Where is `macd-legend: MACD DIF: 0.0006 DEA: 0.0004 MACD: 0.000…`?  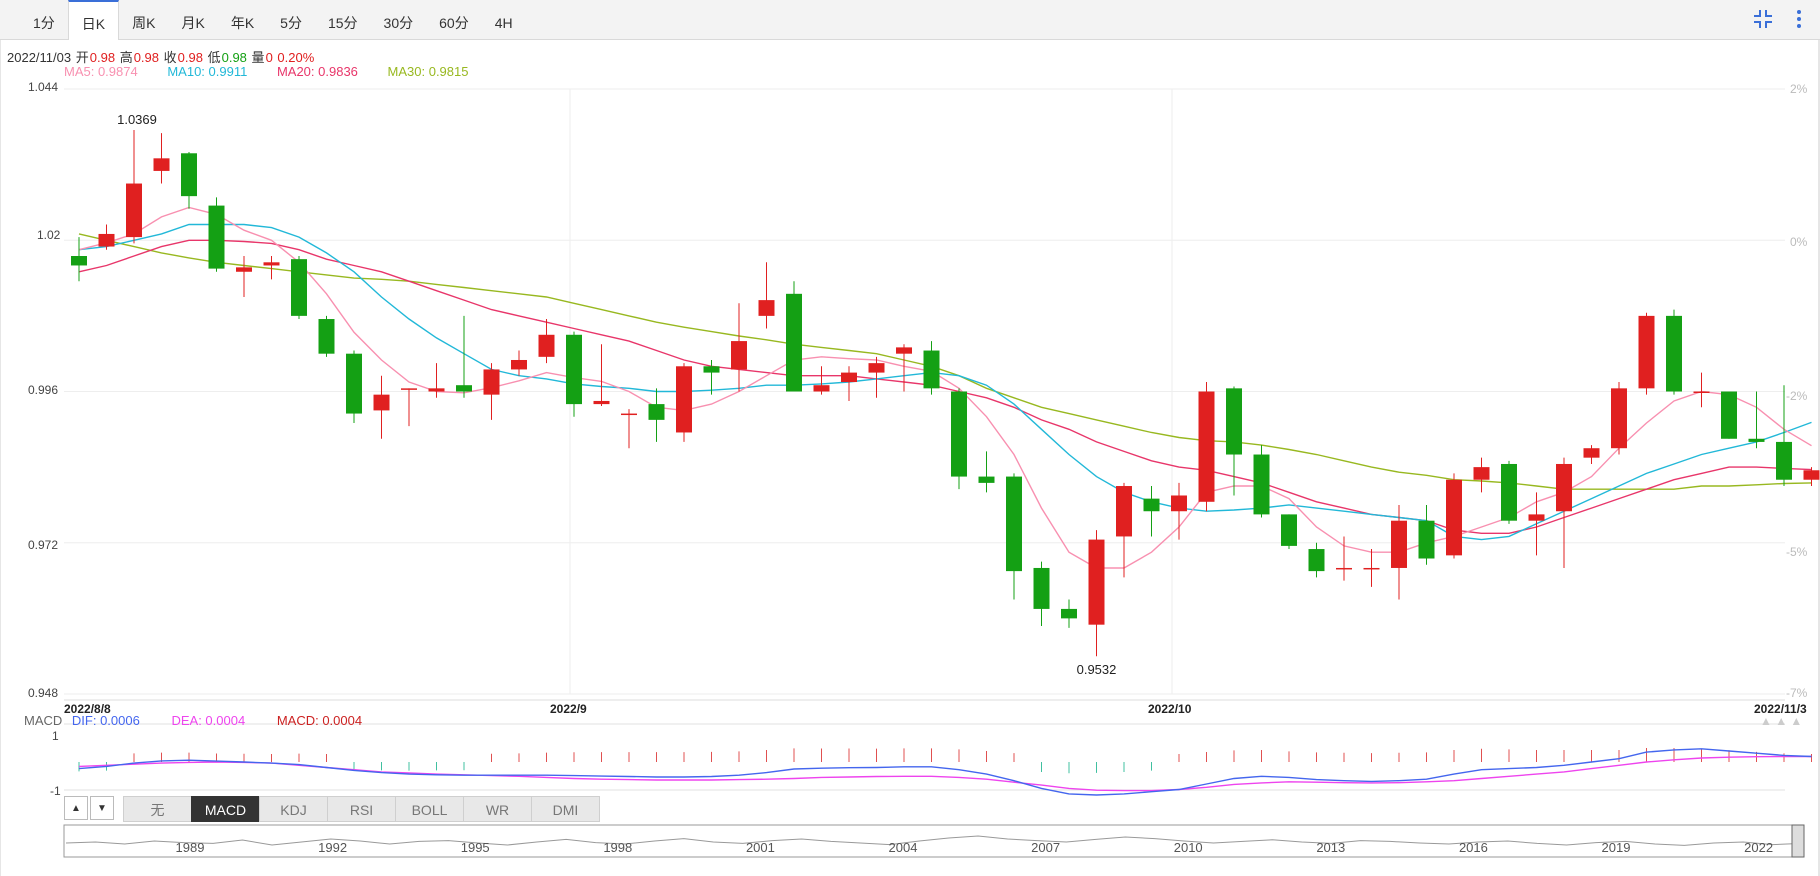 macd-legend: MACD DIF: 0.0006 DEA: 0.0004 MACD: 0.000… is located at coordinates (193, 720).